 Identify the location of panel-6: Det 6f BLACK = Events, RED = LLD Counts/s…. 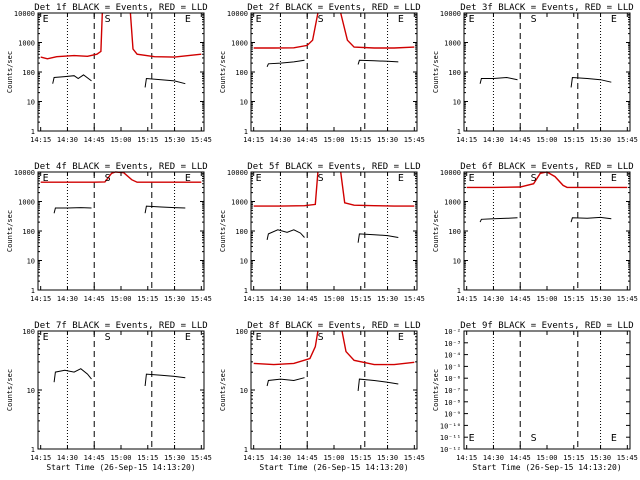
(535, 232).